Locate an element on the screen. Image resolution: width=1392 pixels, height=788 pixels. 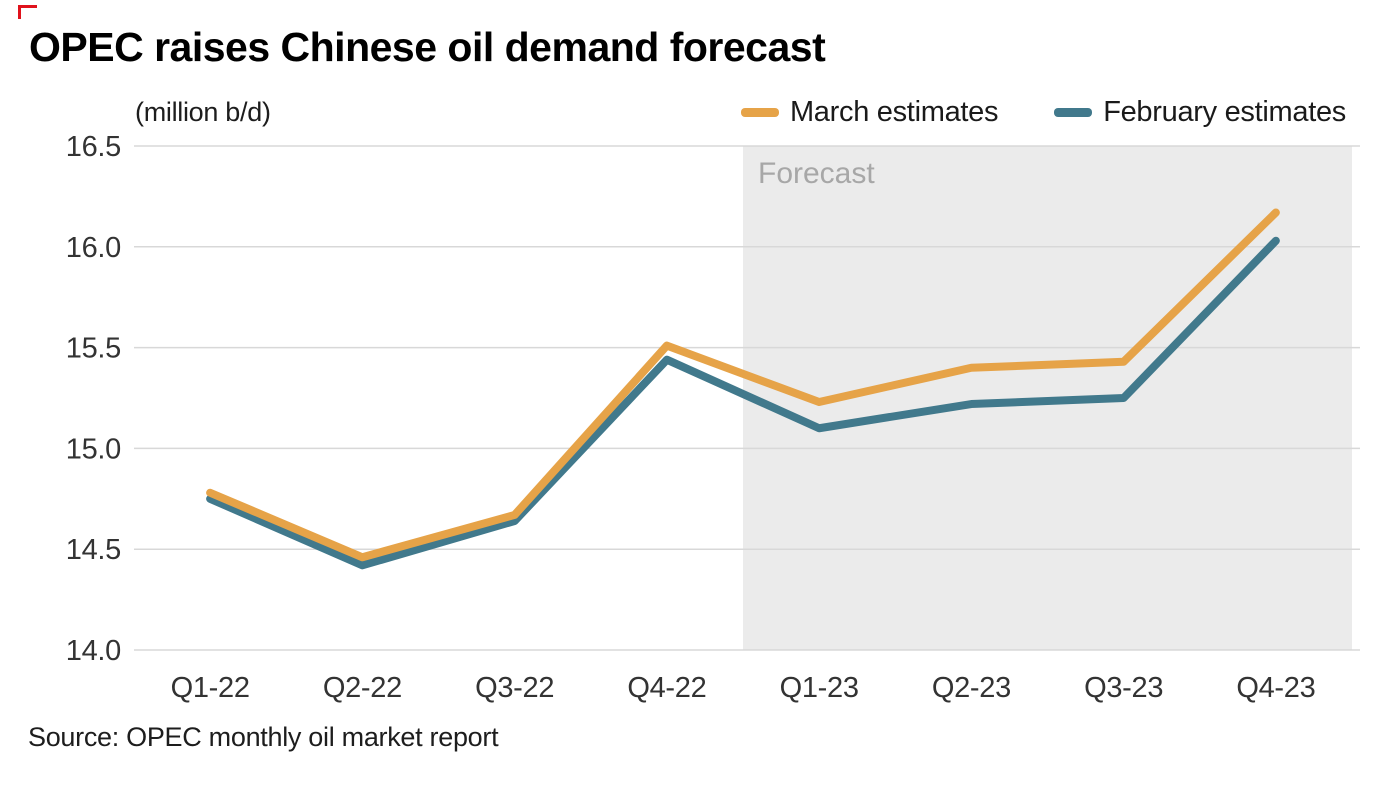
legend-swatch-february is located at coordinates (1073, 112).